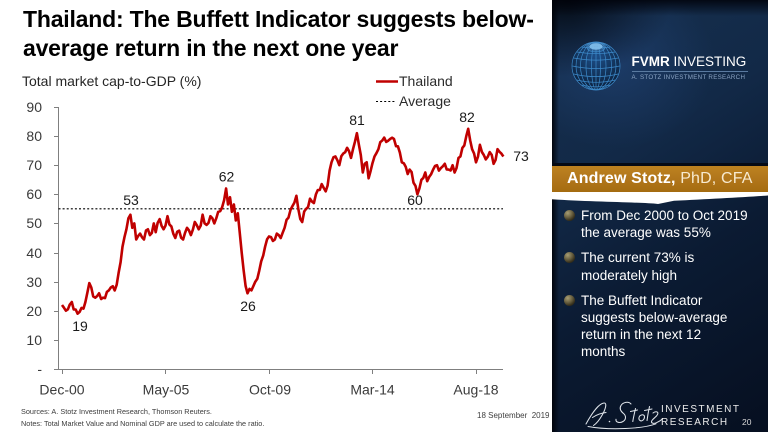 The image size is (768, 432). Describe the element at coordinates (227, 177) in the screenshot. I see `svg-text: 62` at that location.